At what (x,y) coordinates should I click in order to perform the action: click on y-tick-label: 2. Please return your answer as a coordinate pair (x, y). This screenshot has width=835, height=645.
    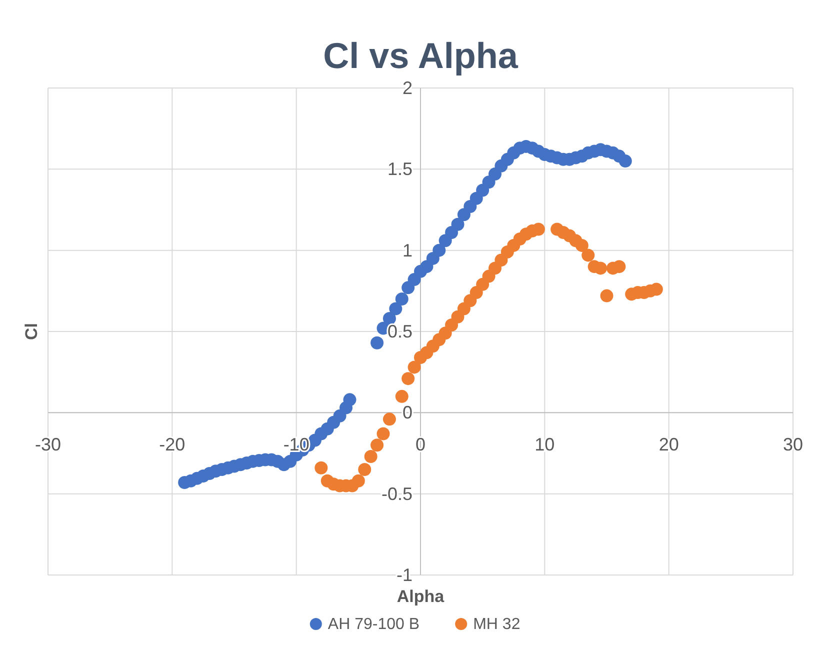
    Looking at the image, I should click on (407, 88).